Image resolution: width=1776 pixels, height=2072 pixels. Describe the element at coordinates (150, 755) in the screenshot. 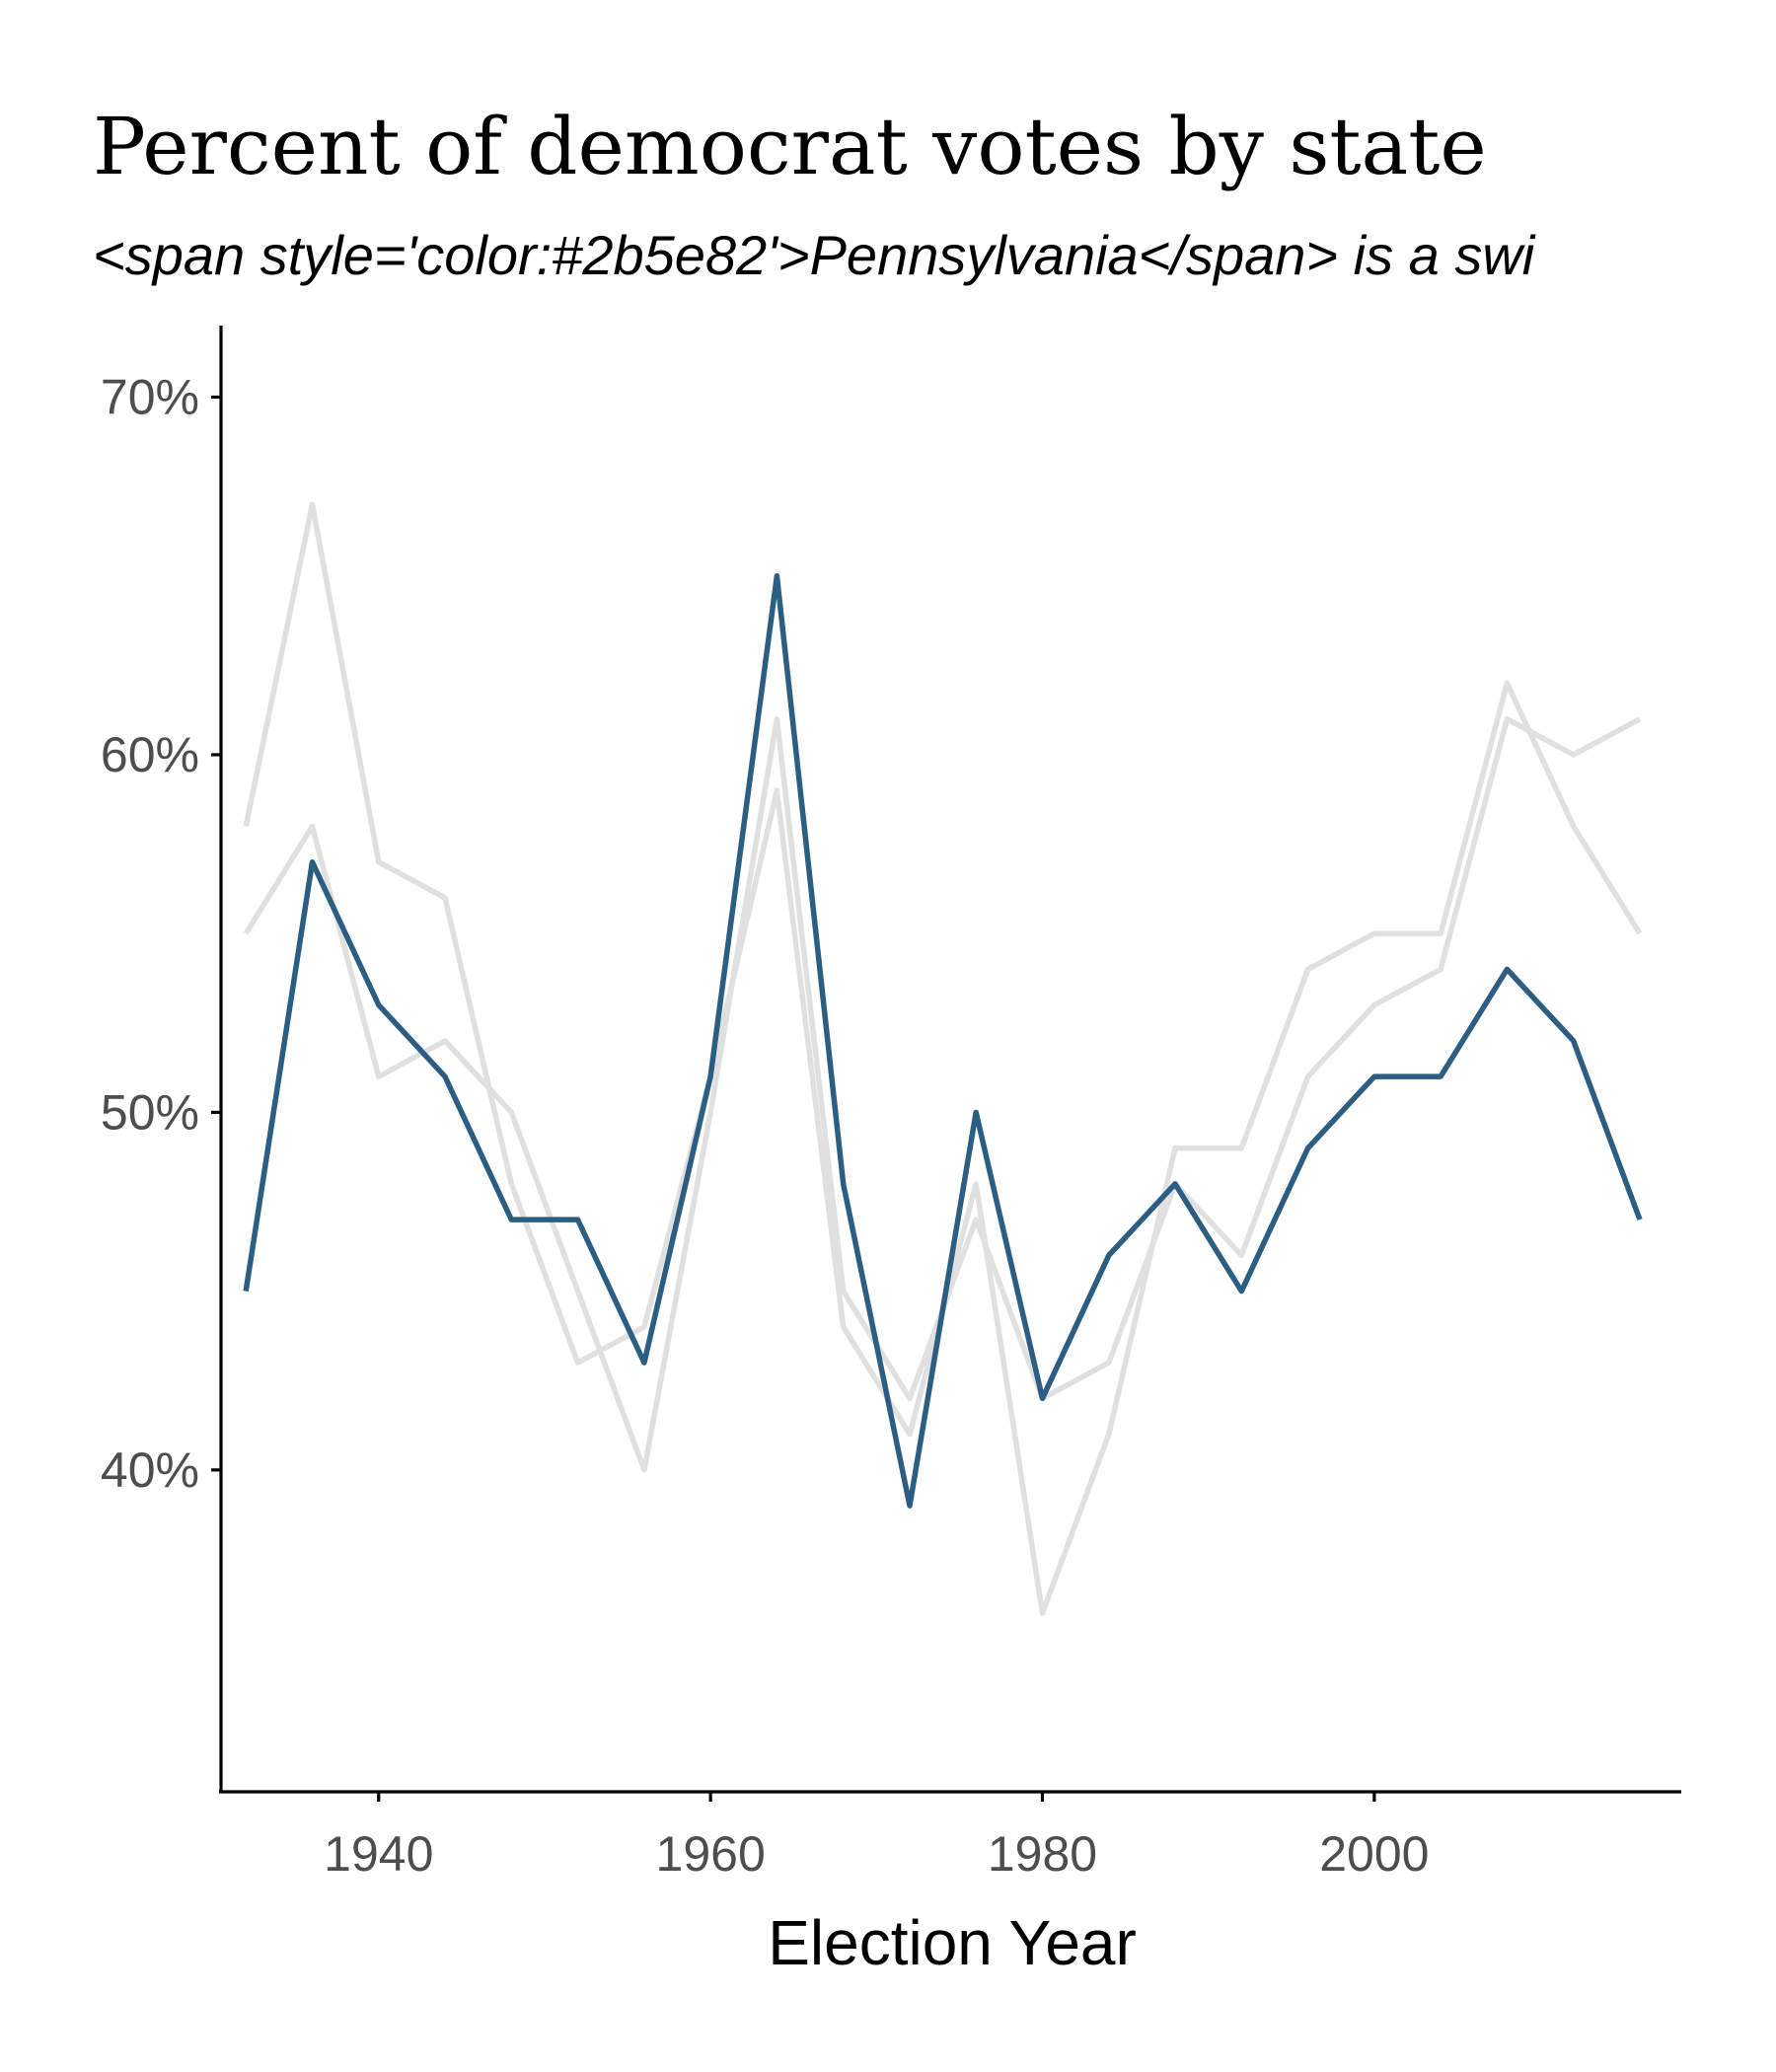

I see `y-tick-label: 60%` at that location.